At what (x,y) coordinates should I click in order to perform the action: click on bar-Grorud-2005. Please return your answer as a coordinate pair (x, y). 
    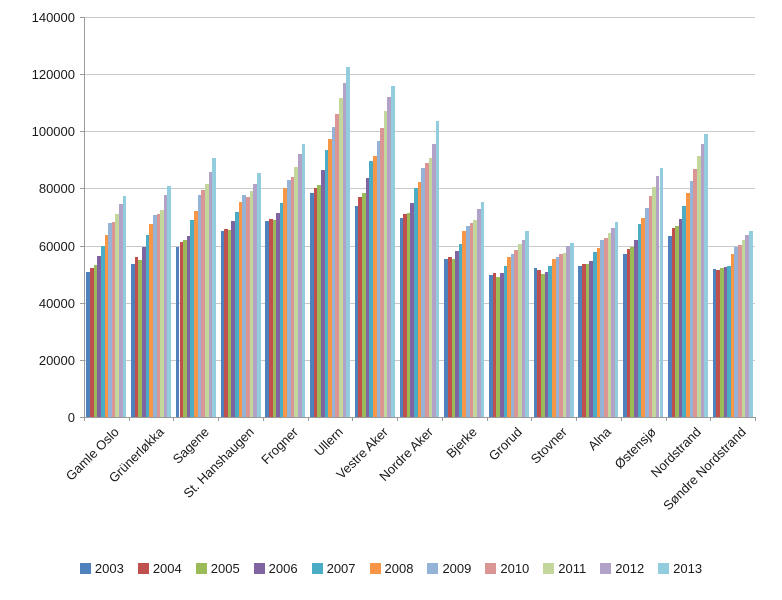
    Looking at the image, I should click on (498, 346).